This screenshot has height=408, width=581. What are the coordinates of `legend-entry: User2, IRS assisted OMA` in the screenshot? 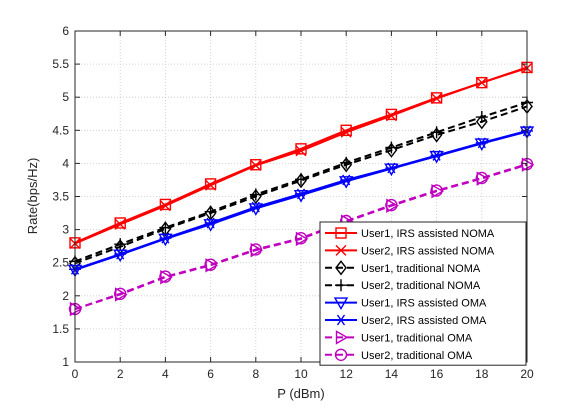 It's located at (406, 320).